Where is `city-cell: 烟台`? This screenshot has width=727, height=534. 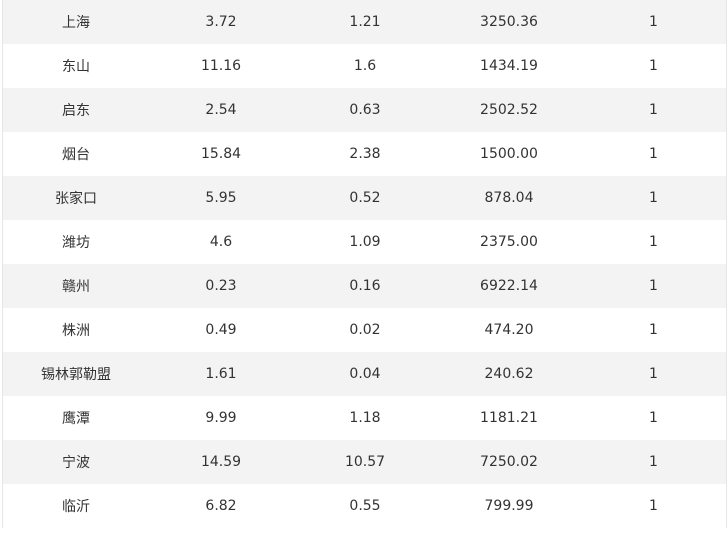
city-cell: 烟台 is located at coordinates (76, 155).